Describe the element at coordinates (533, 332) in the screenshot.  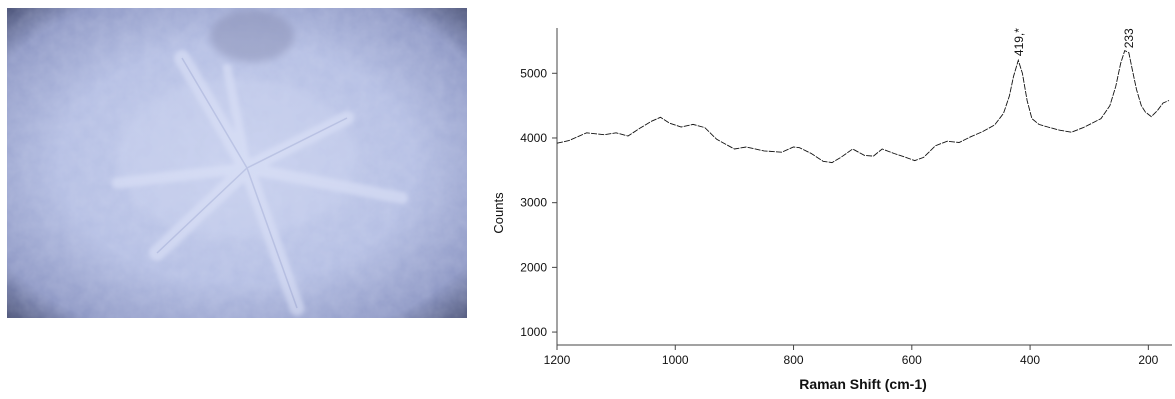
I see `y-tick-label: 1000` at that location.